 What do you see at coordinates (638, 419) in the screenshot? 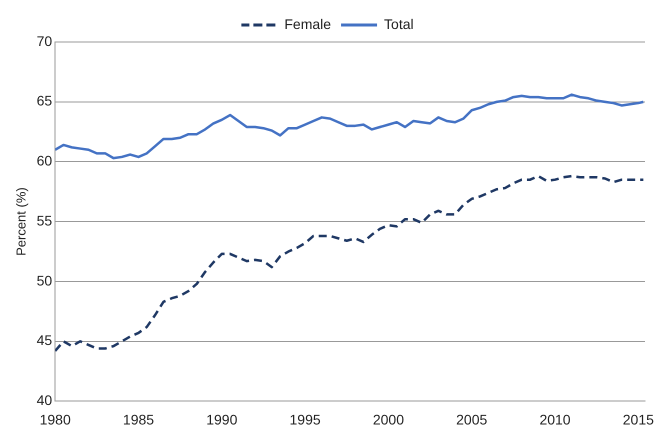
I see `x-tick-label: 2015` at bounding box center [638, 419].